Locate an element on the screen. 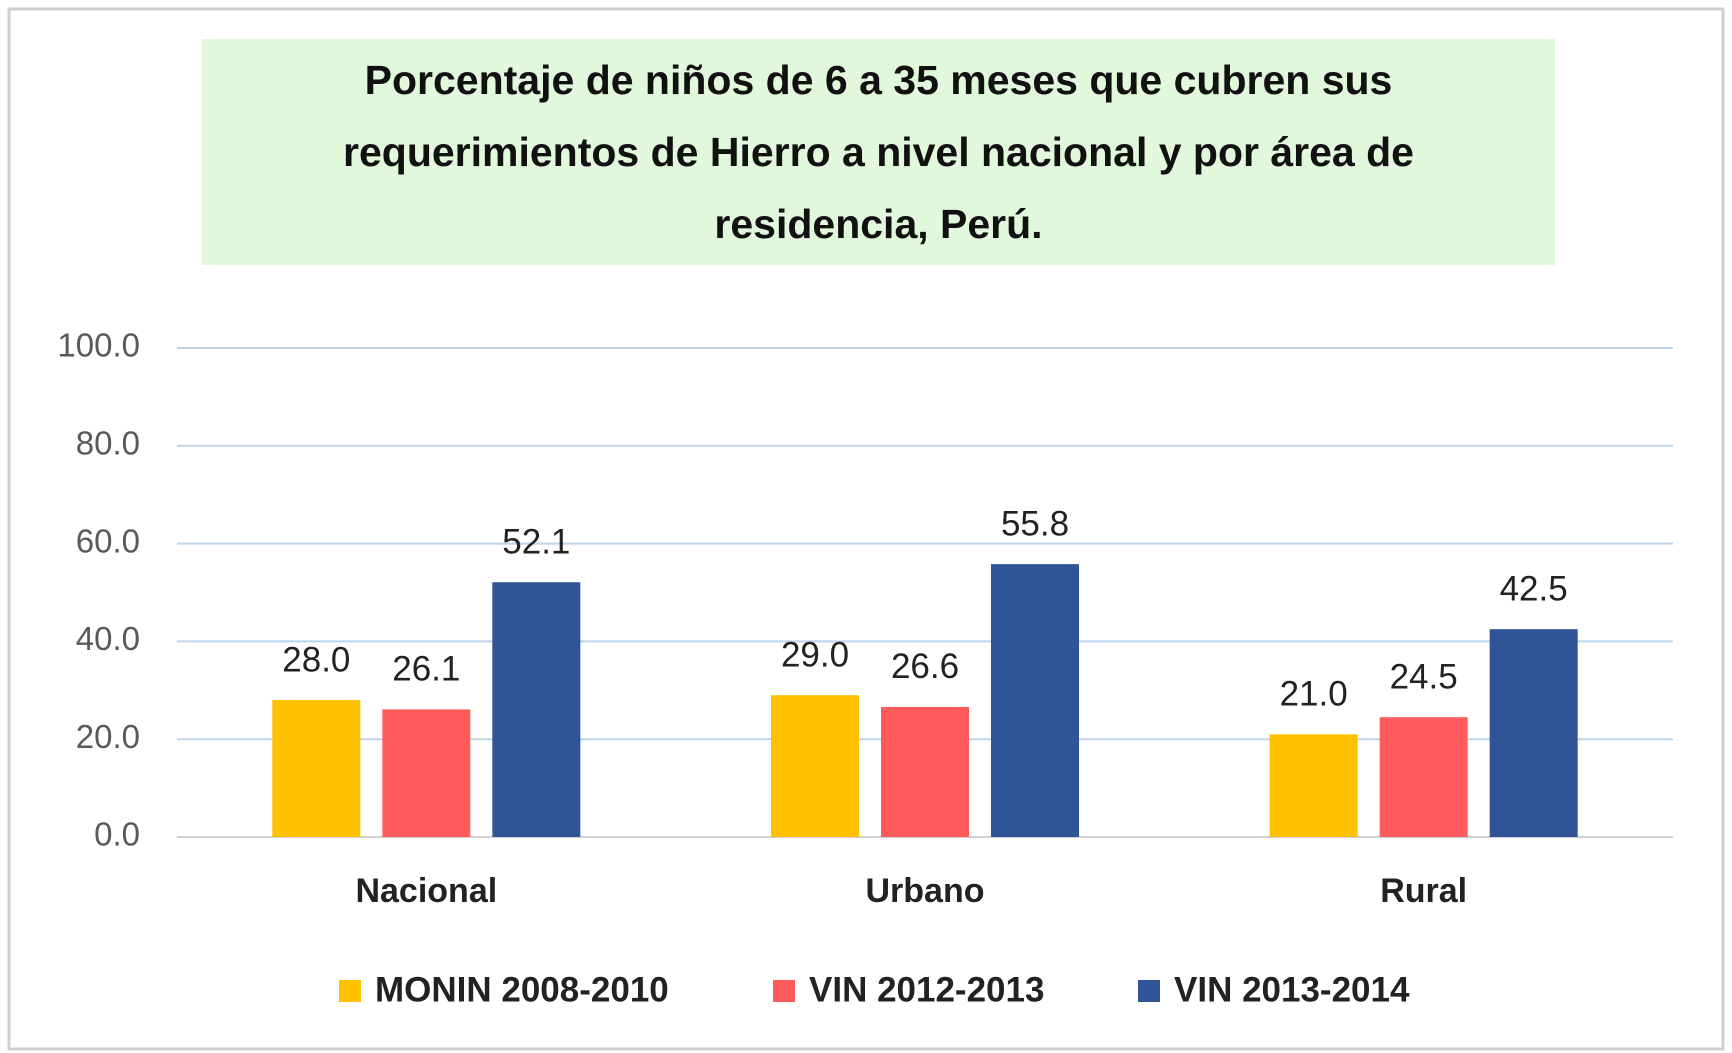 The width and height of the screenshot is (1732, 1053). legend-label: VIN 2013-2014 is located at coordinates (1292, 989).